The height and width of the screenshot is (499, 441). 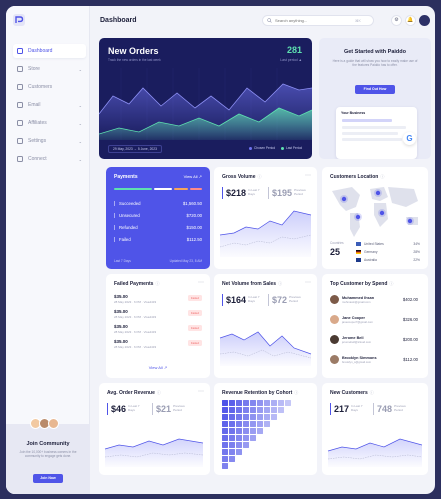 What do you see at coordinates (358, 297) in the screenshot?
I see `customer-name: Muhammed Ihsan` at bounding box center [358, 297].